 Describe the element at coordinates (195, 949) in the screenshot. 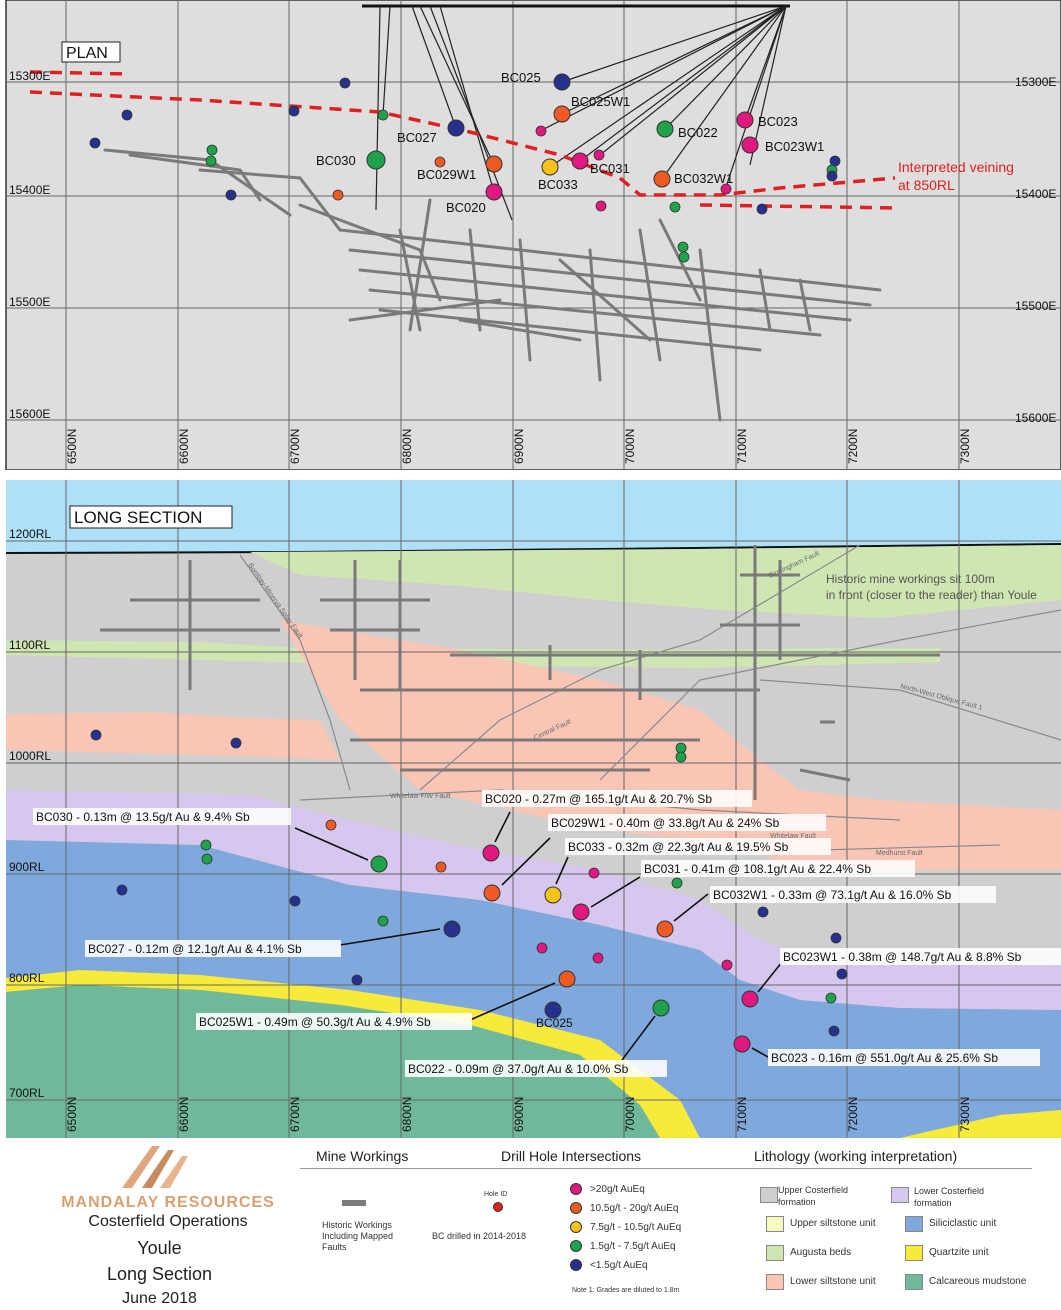

I see `intersection-label: BC027 - 0.12m @ 12.1g/t Au & 4.1% Sb` at that location.